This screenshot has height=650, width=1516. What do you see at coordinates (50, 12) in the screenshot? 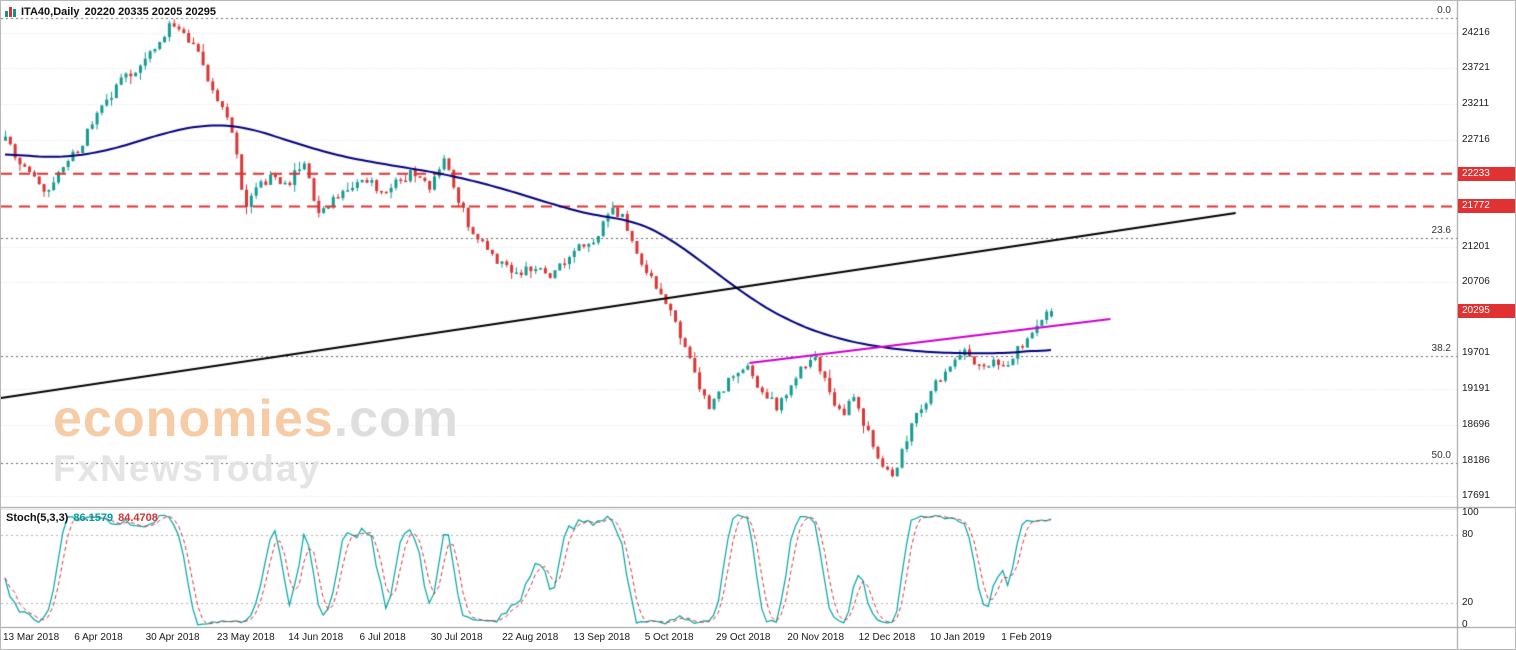
I see `symbol-timeframe-label: ITA40,Daily` at bounding box center [50, 12].